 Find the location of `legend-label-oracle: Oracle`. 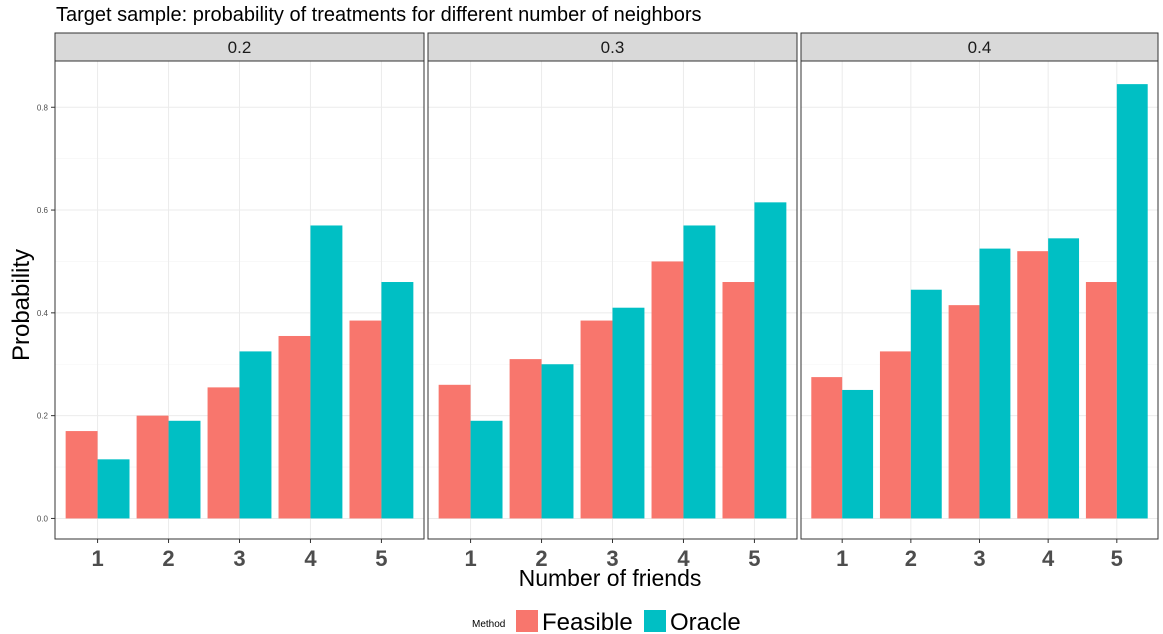

legend-label-oracle: Oracle is located at coordinates (705, 621).